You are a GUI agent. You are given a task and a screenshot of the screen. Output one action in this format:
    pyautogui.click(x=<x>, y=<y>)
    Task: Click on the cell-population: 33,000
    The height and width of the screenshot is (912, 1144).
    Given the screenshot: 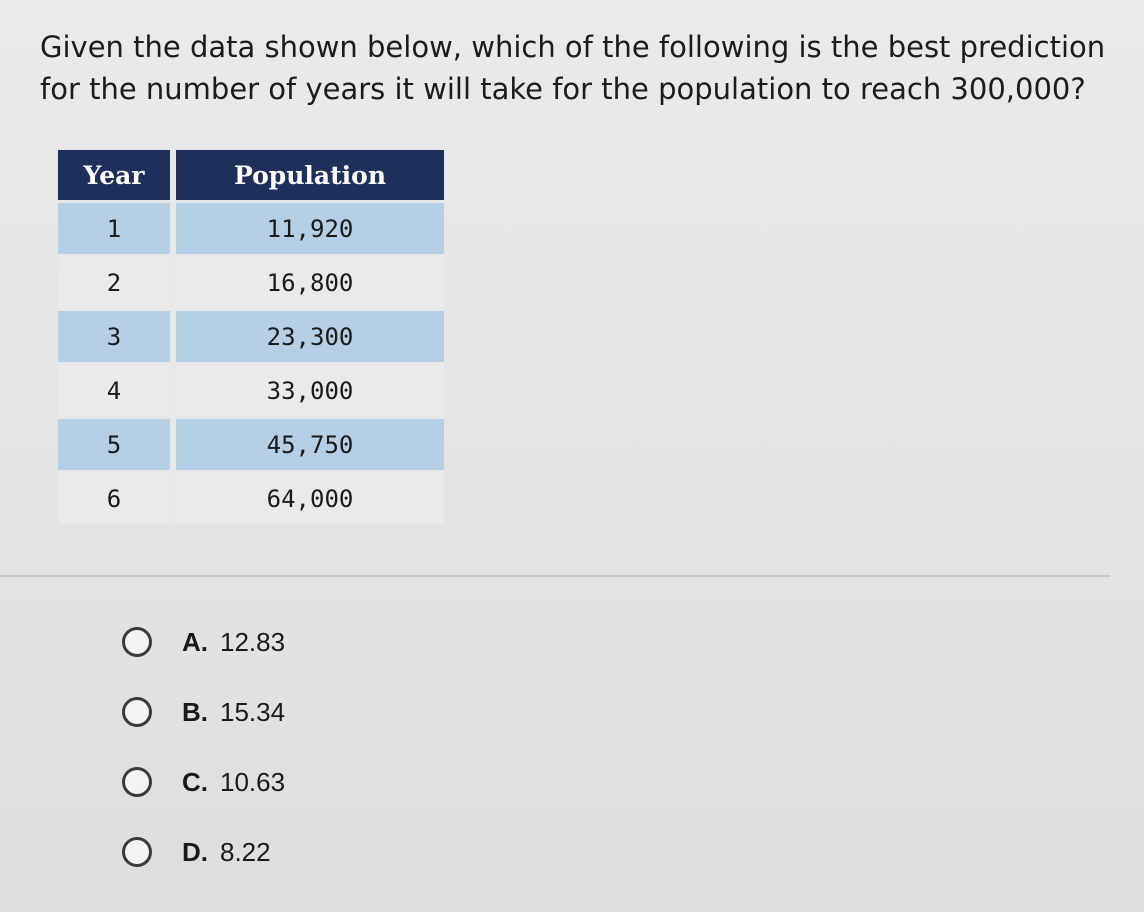 What is the action you would take?
    pyautogui.click(x=310, y=389)
    